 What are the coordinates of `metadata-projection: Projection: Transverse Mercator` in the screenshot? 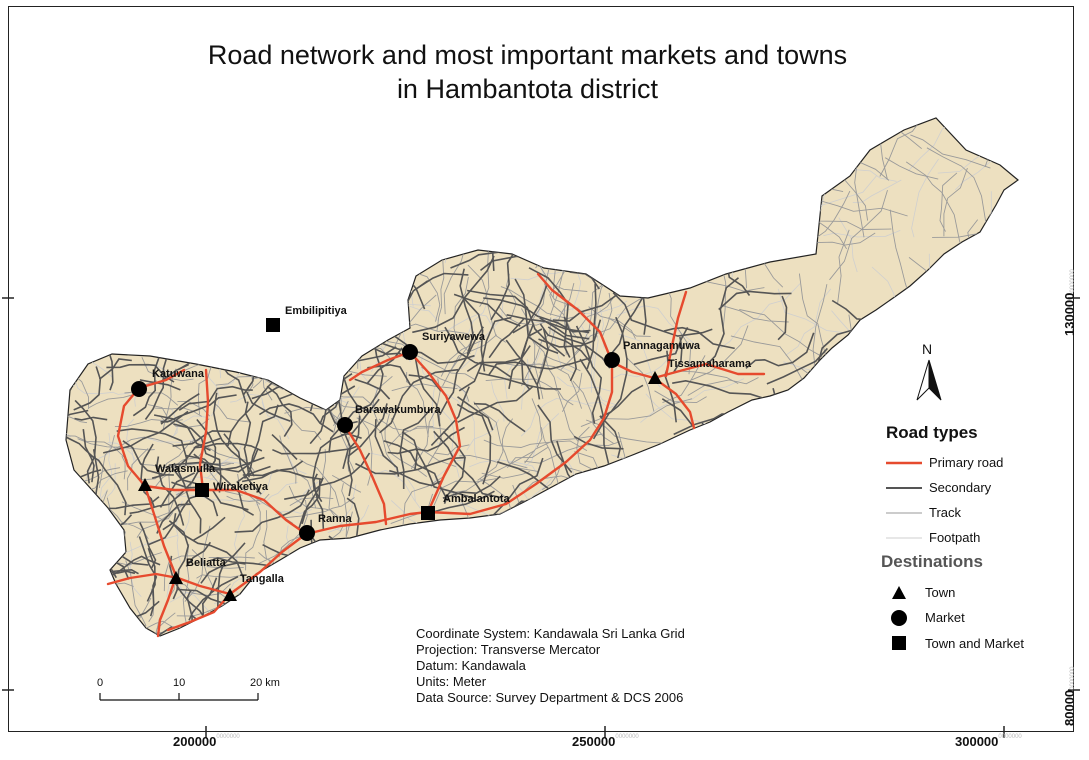 It's located at (508, 649).